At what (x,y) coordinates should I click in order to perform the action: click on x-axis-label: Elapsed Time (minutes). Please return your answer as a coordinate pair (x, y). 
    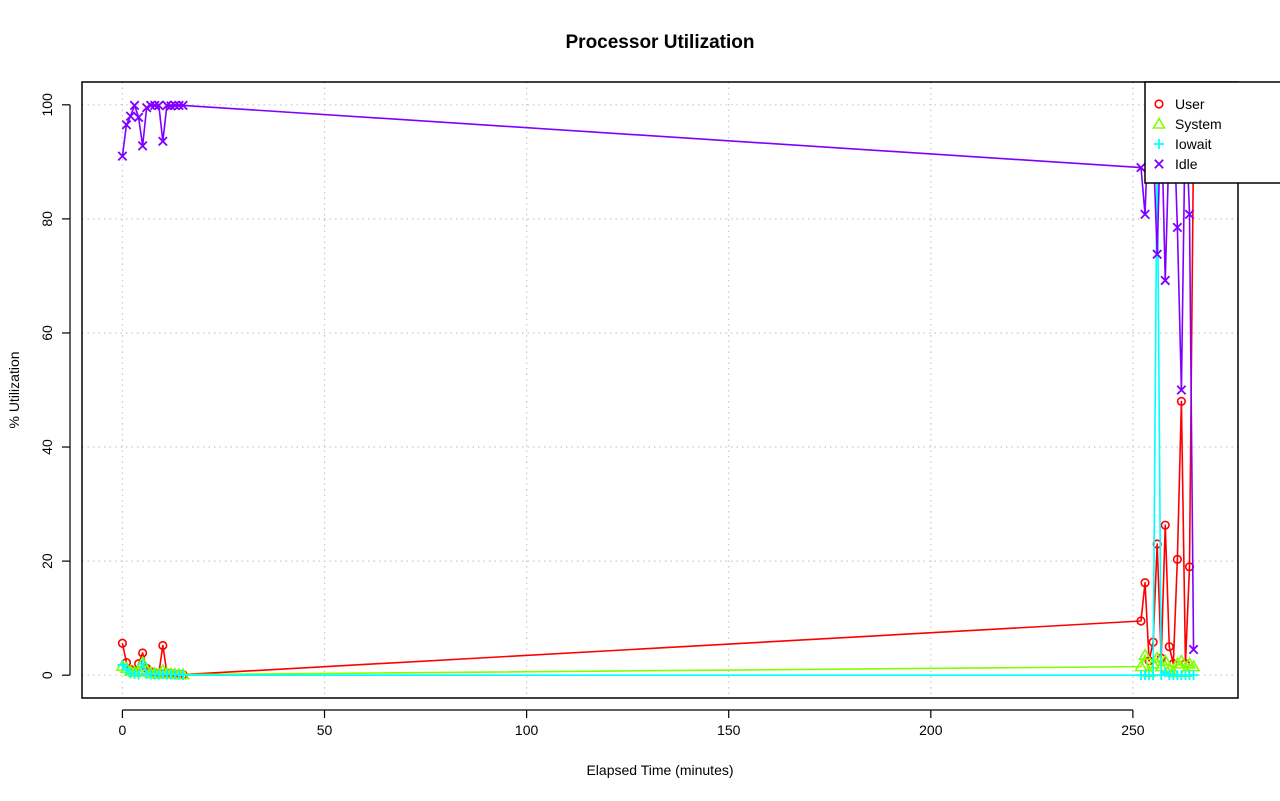
    Looking at the image, I should click on (659, 770).